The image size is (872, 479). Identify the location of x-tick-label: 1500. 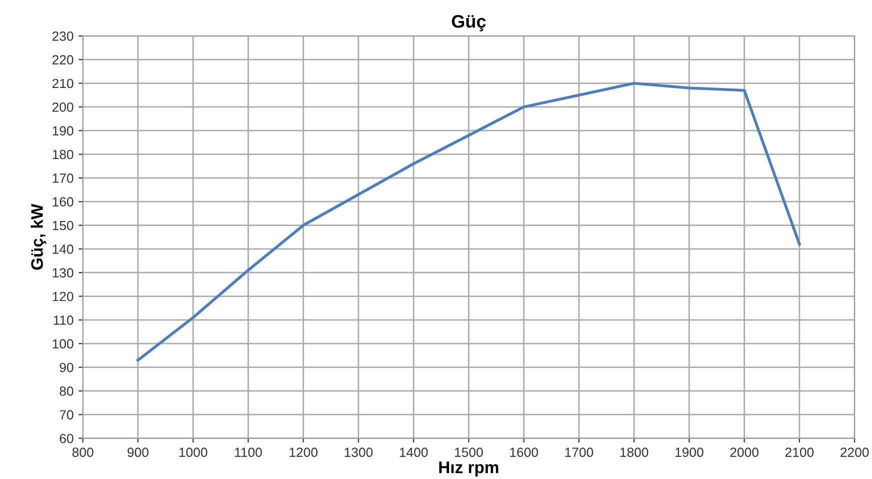
(469, 453).